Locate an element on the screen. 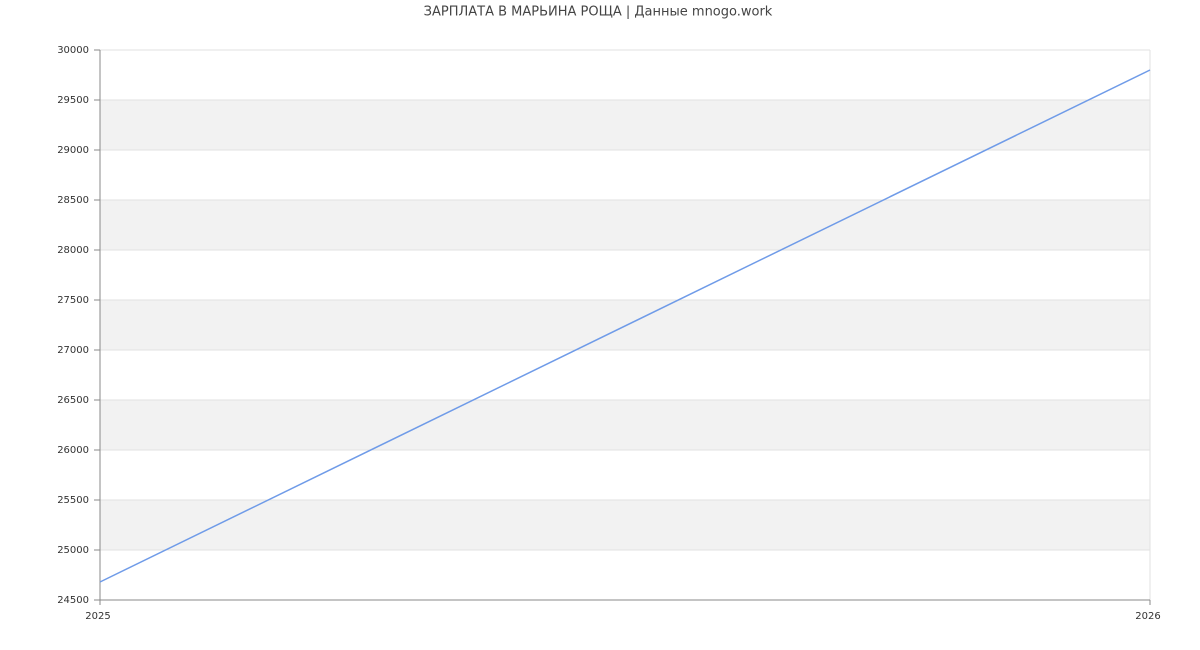 Image resolution: width=1200 pixels, height=650 pixels. y-tick-label: 28000 is located at coordinates (73, 250).